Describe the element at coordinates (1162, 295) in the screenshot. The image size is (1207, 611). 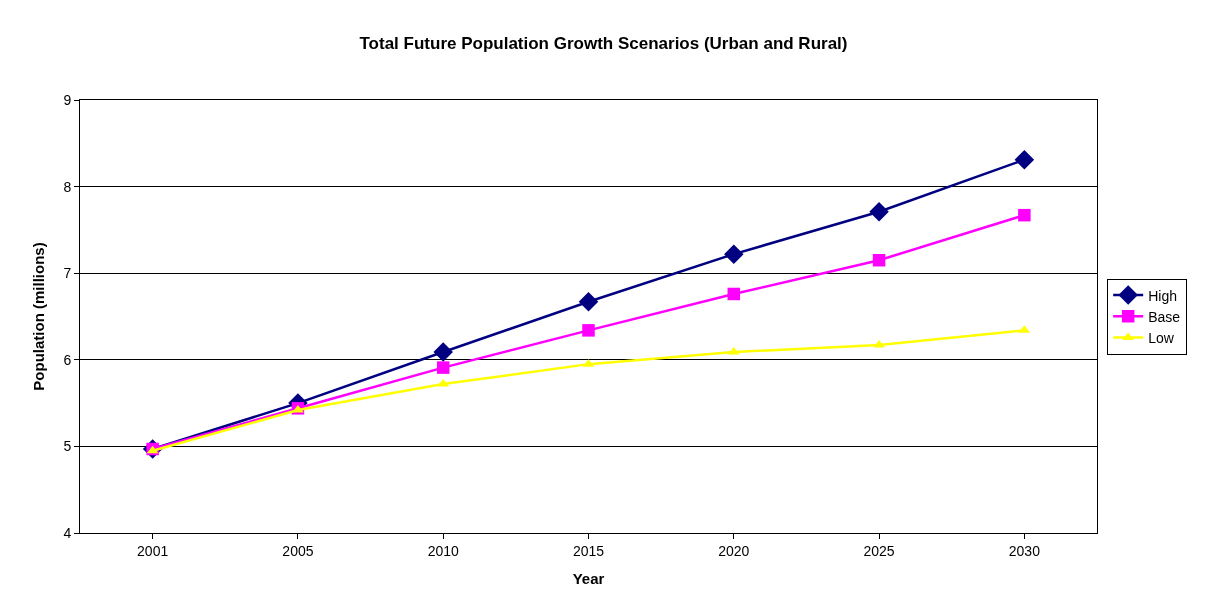
I see `legend-label: High` at that location.